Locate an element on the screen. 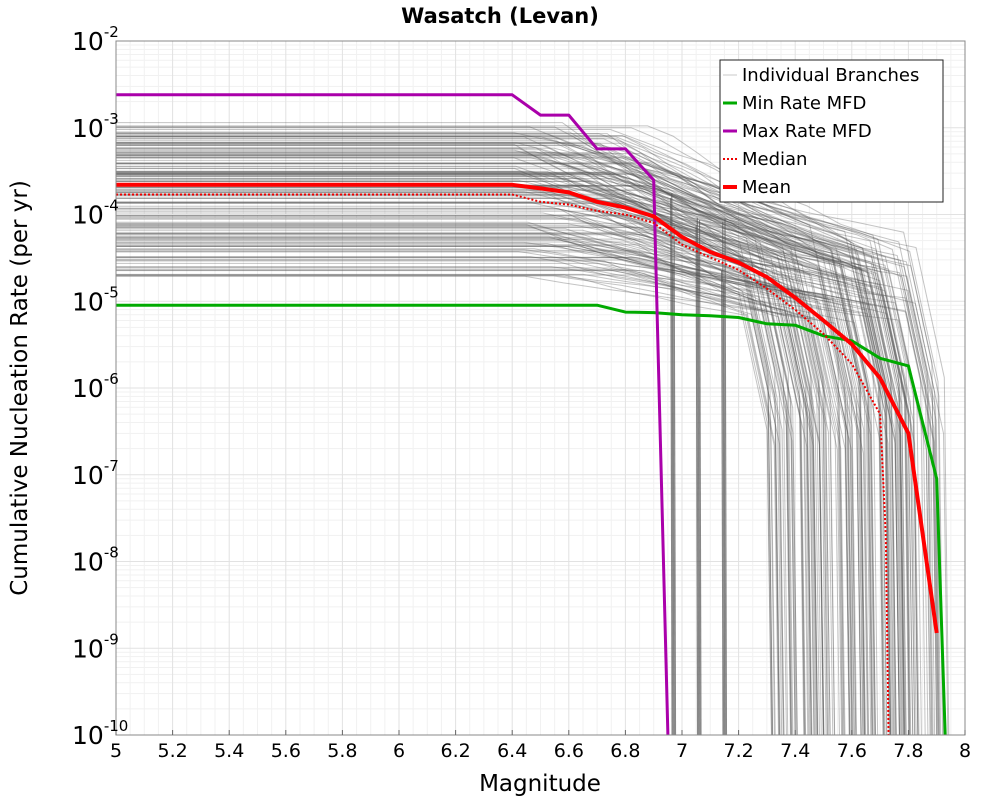 The height and width of the screenshot is (800, 1000). x-axis-label: Magnitude is located at coordinates (540, 784).